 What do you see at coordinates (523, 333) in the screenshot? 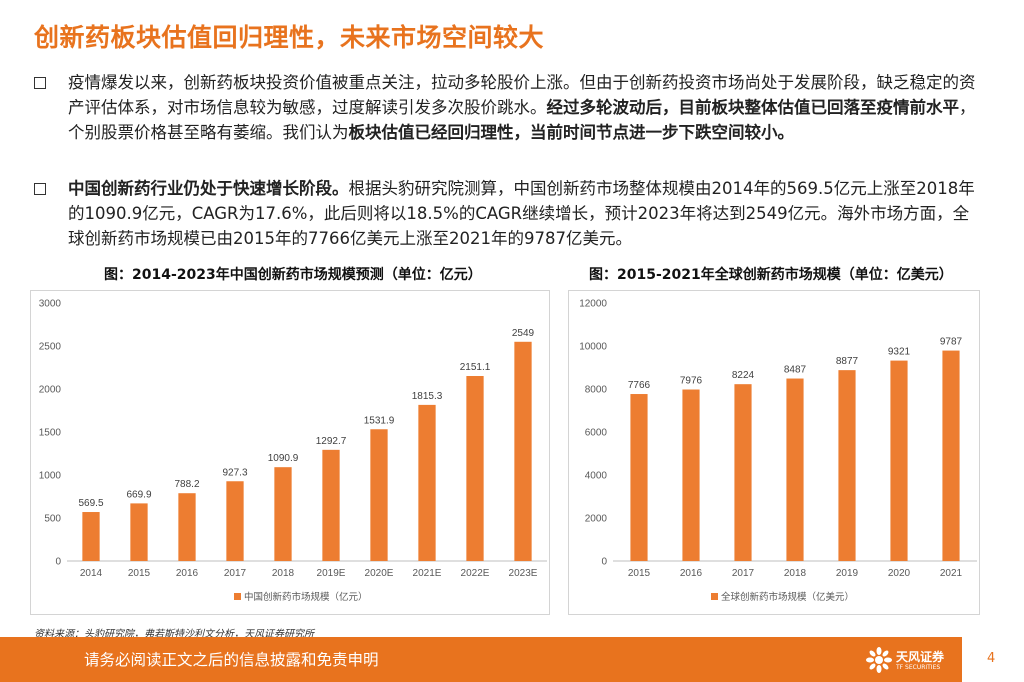
I see `data-label: 2549` at bounding box center [523, 333].